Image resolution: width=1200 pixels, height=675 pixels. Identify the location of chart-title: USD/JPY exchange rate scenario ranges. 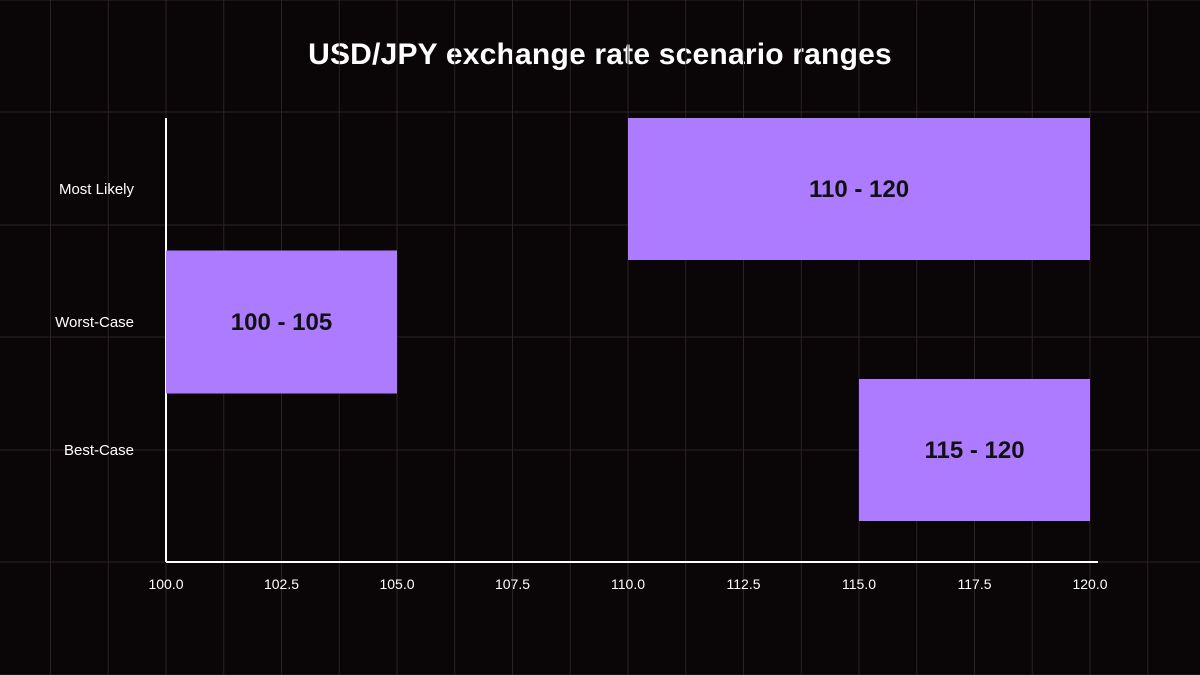
(600, 54).